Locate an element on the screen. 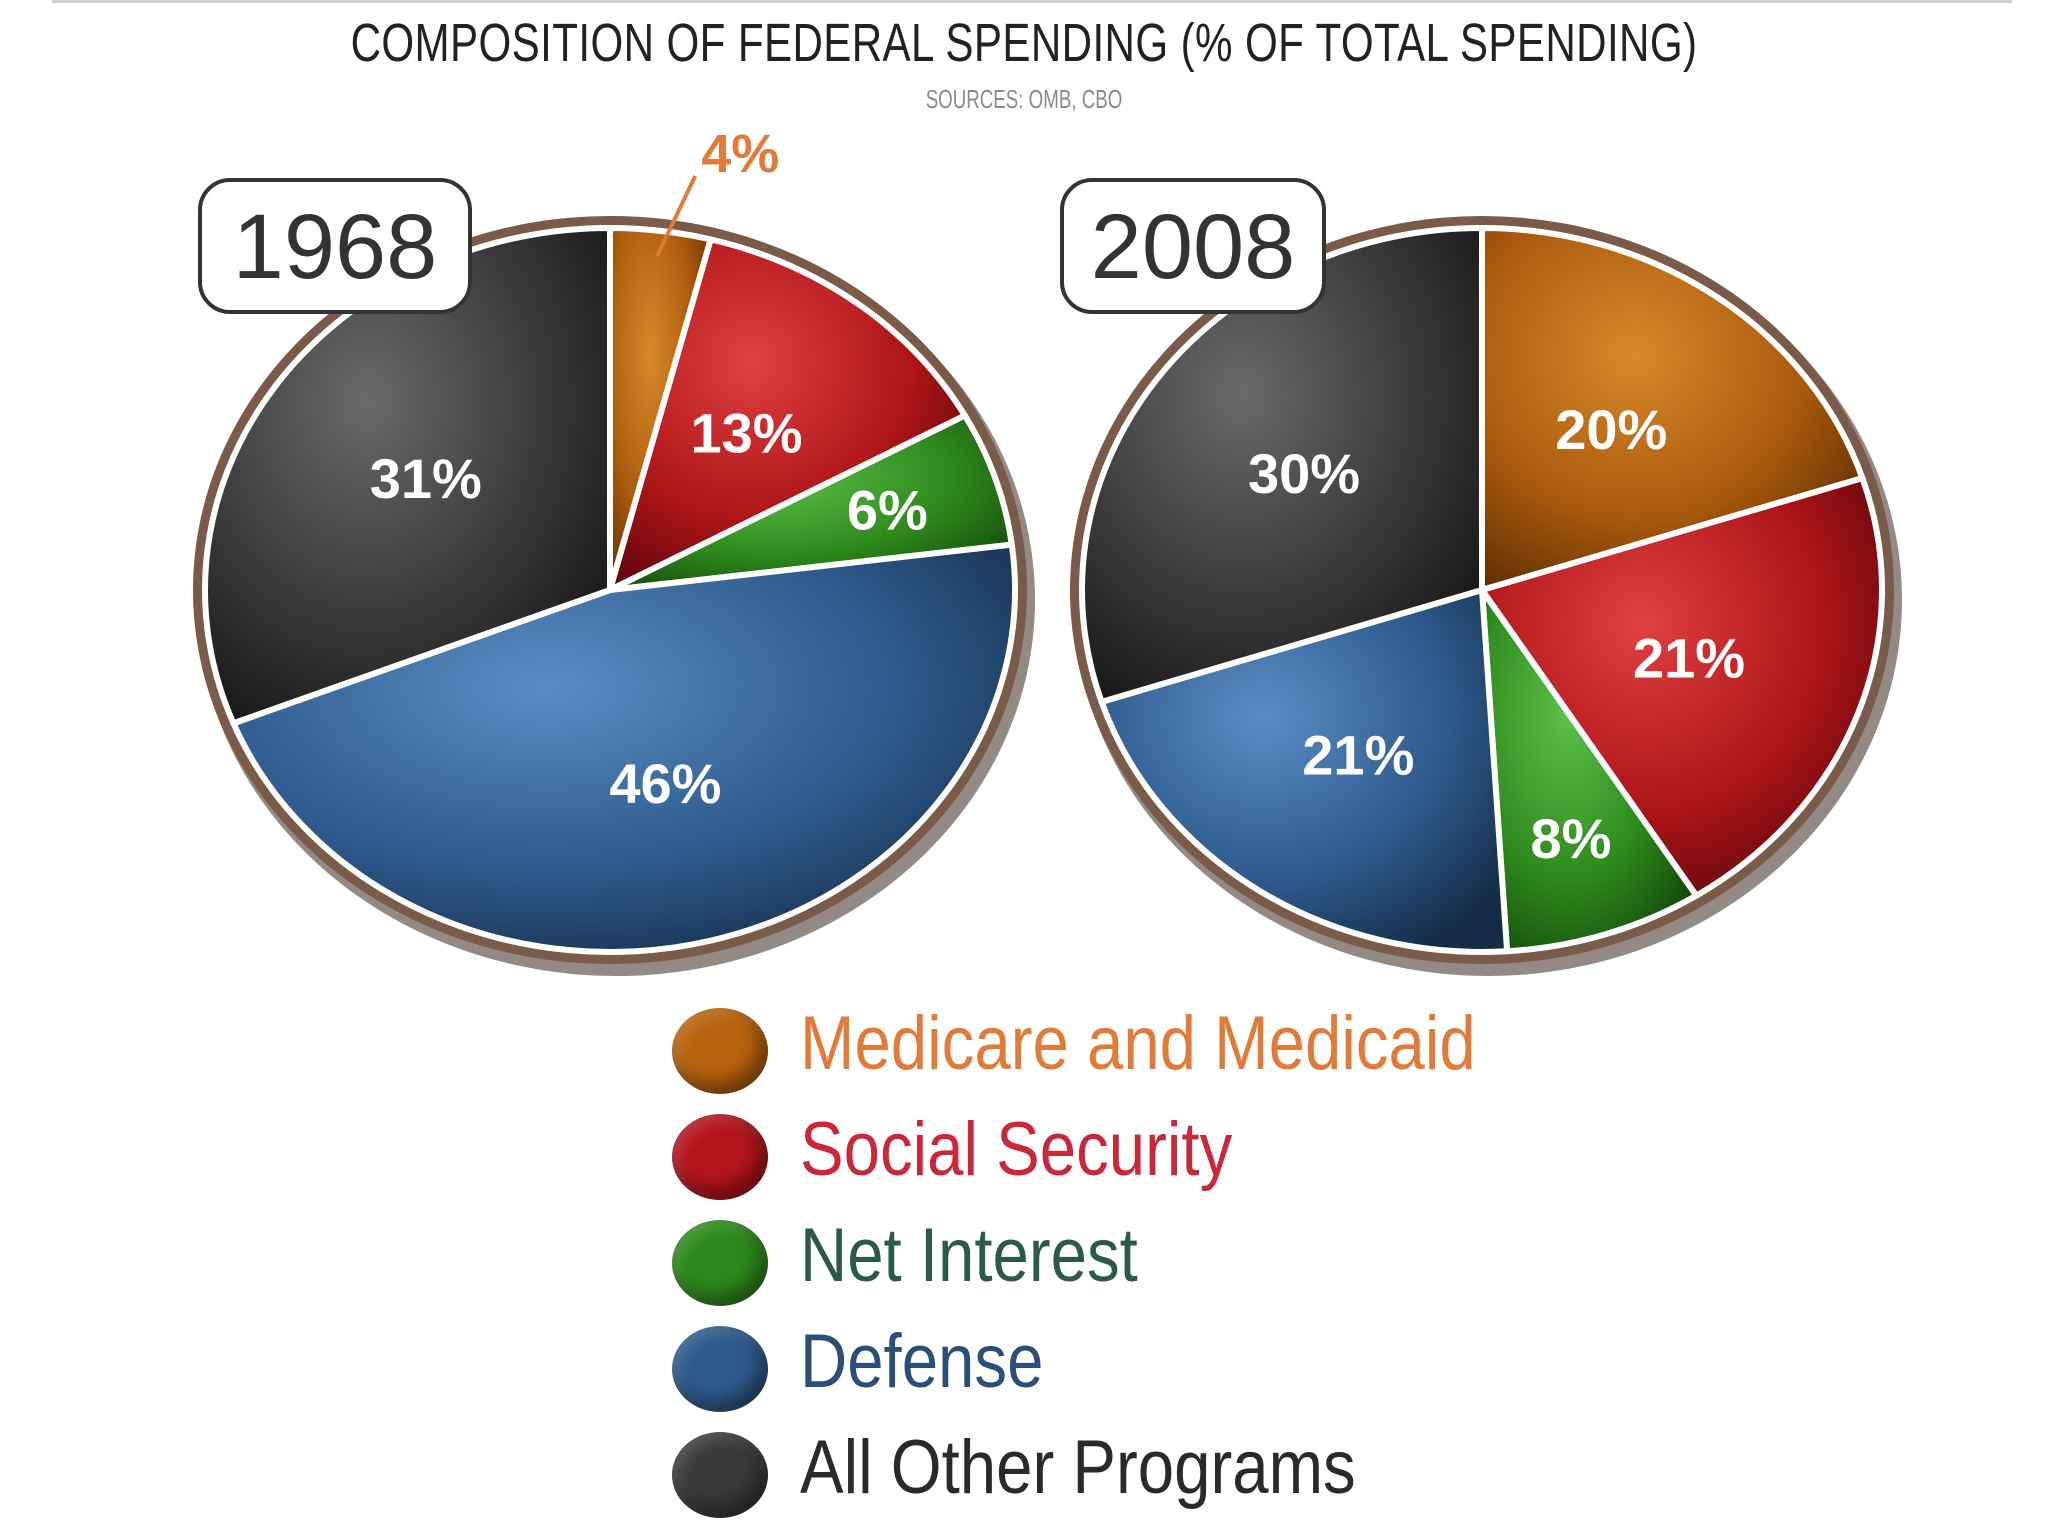 The image size is (2048, 1536). year-label-2008: 2008 is located at coordinates (1193, 247).